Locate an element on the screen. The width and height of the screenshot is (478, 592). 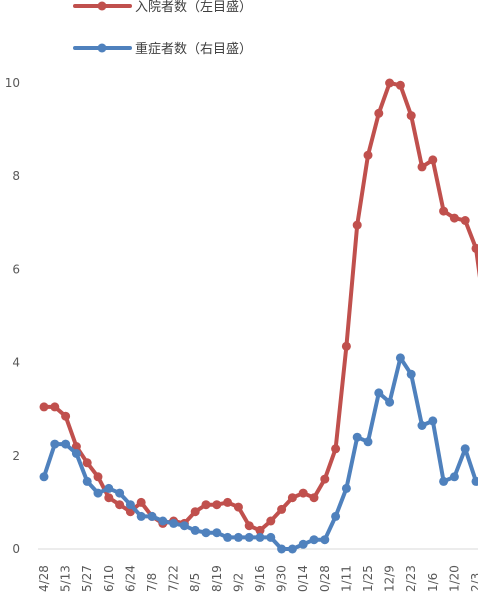
legend-item-severe: 重症者数（右目盛） is located at coordinates (162, 49).